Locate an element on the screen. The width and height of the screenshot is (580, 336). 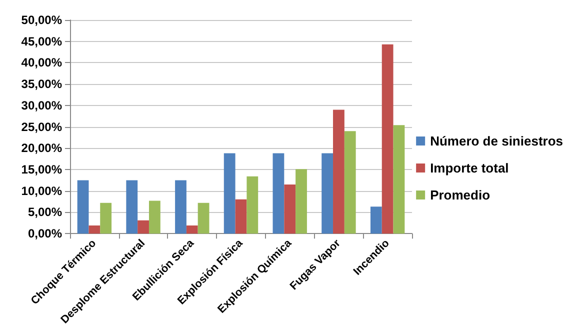
y-tick-label: 30,00% is located at coordinates (41, 105).